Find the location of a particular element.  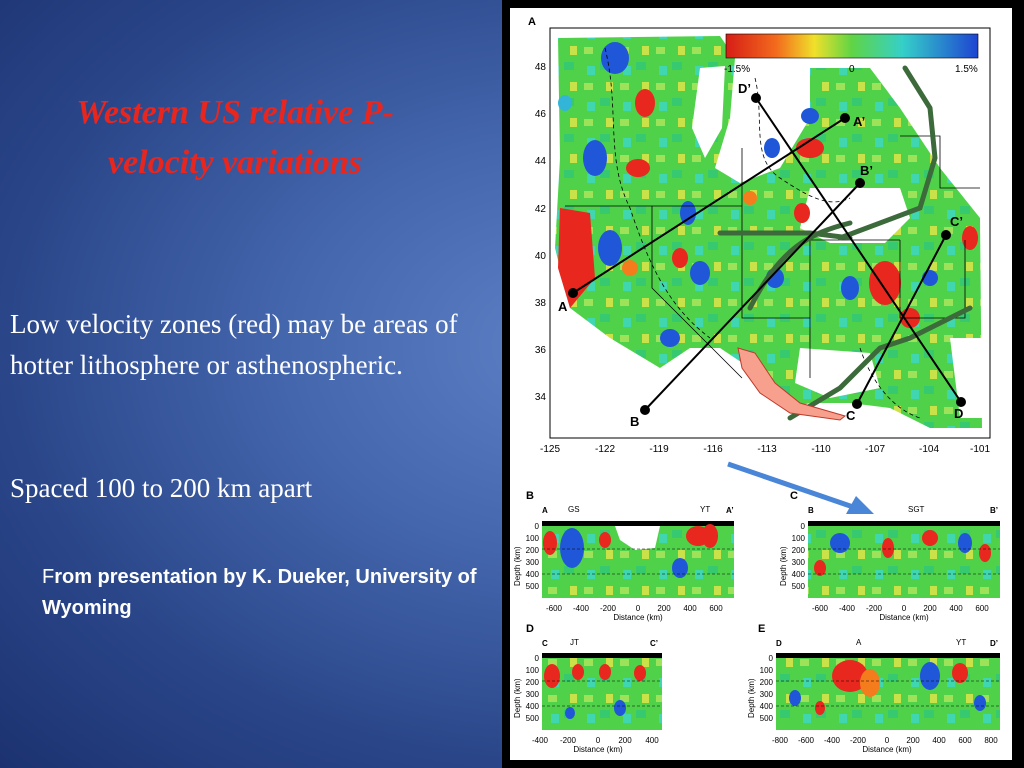

section-e-panel: E is located at coordinates (761, 629).